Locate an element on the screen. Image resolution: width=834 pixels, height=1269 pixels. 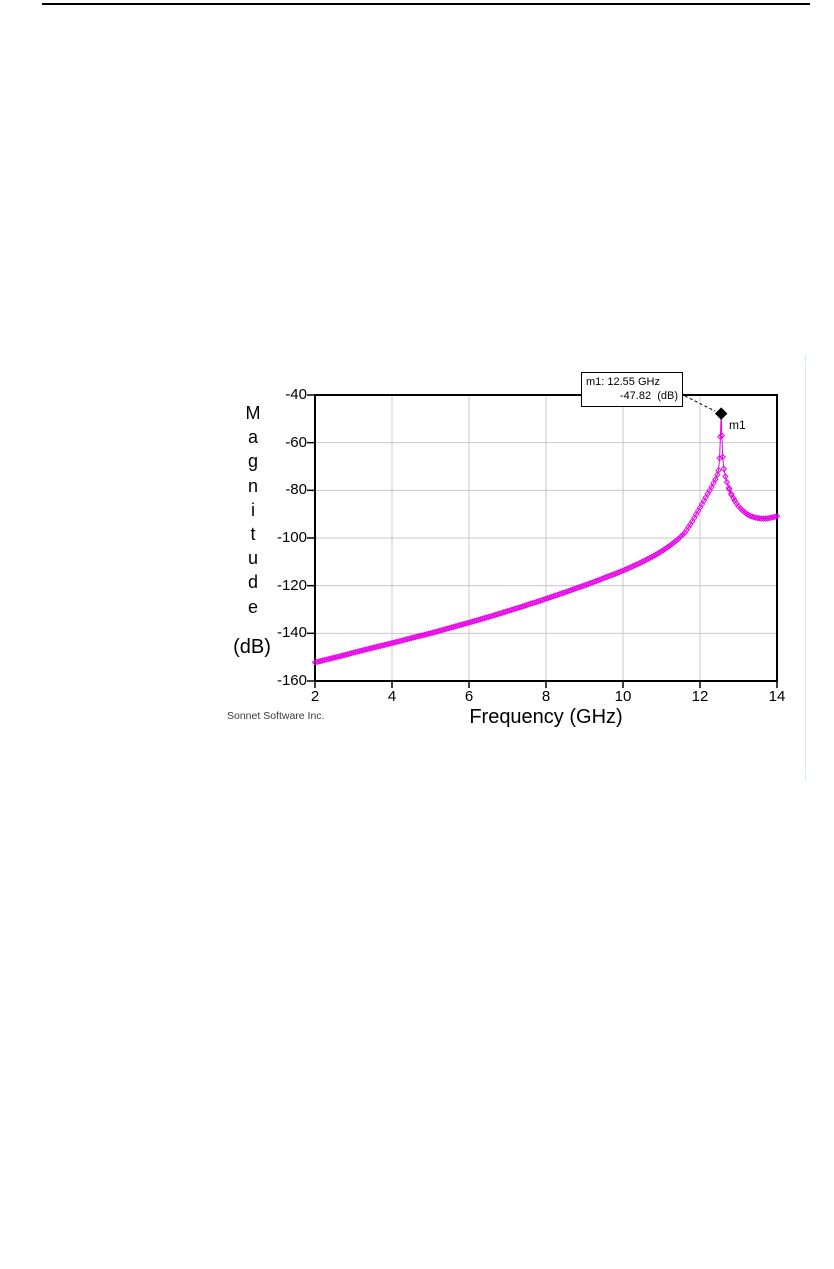
y-axis-title-letter: u is located at coordinates (252, 558).